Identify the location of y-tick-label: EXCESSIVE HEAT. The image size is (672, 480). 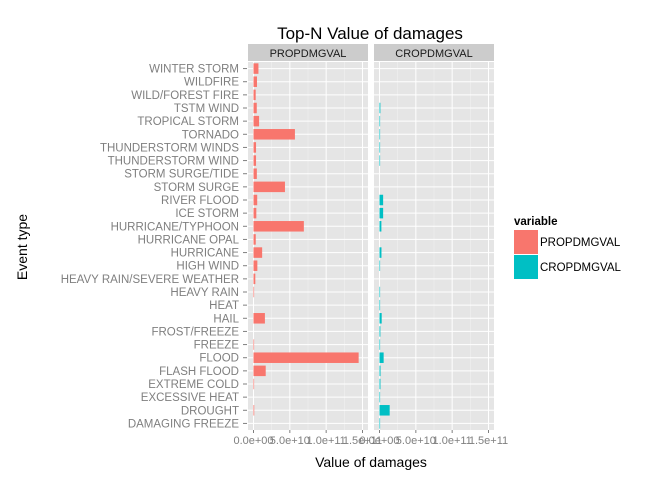
(190, 398).